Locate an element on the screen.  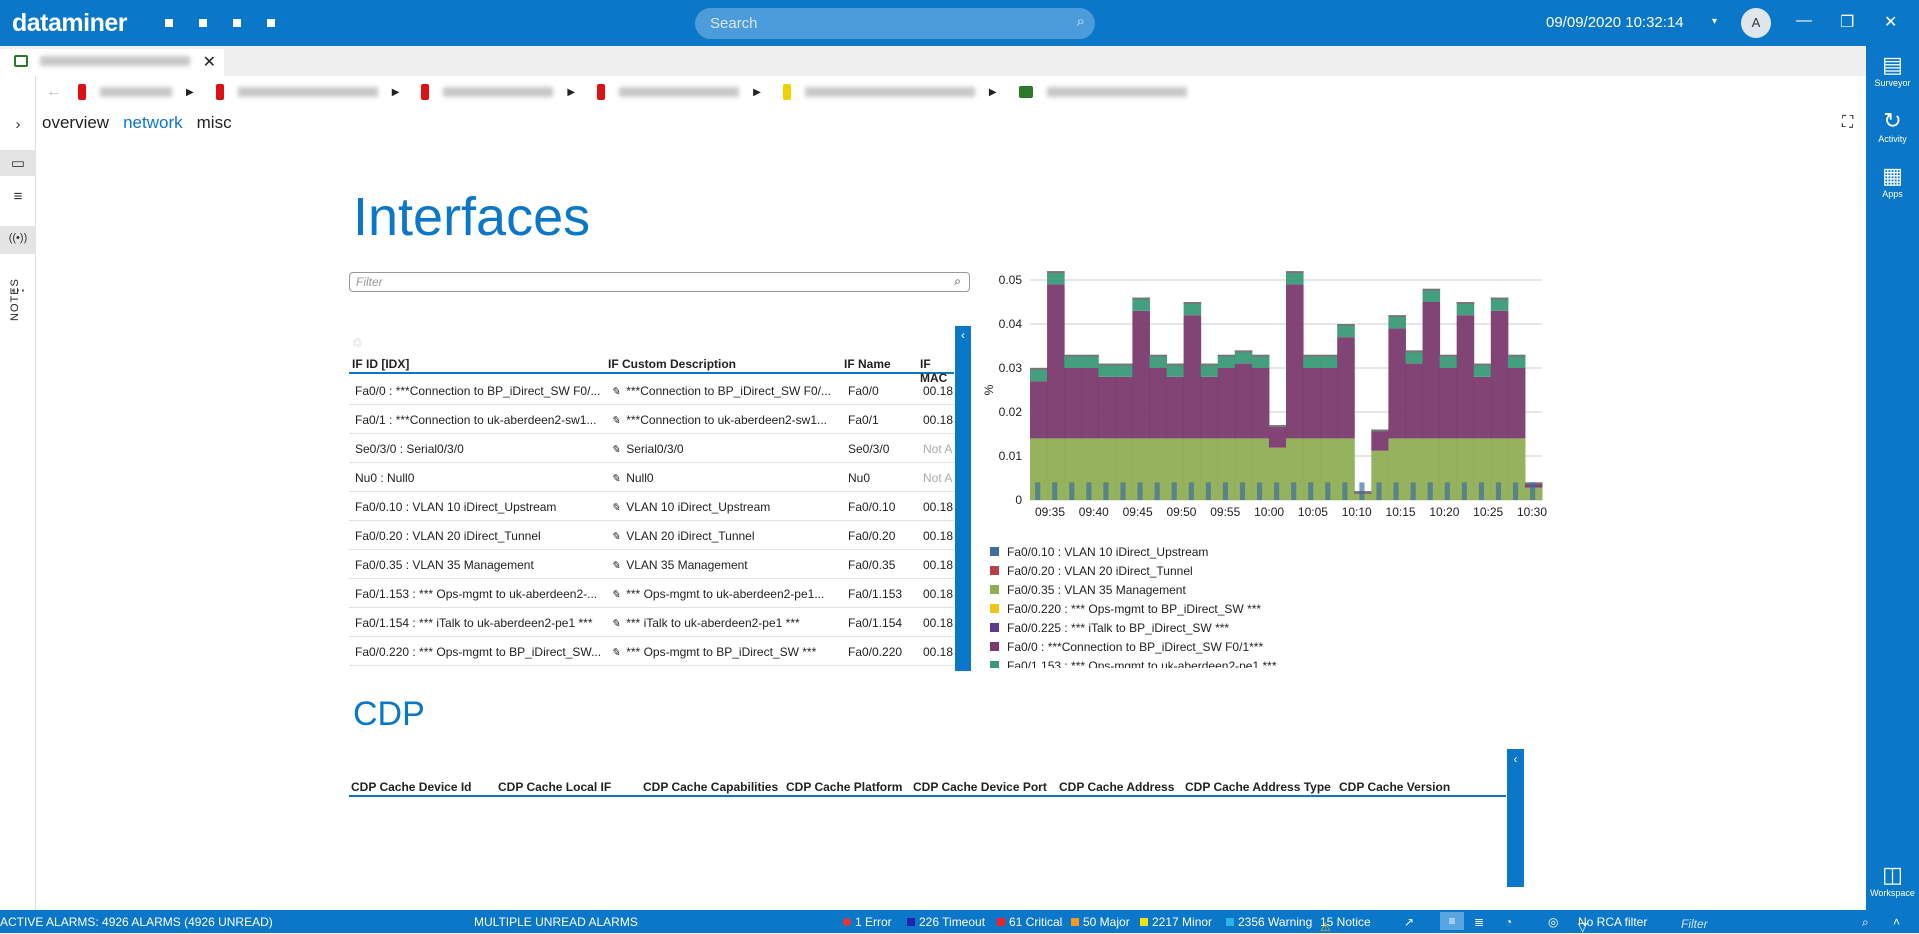
broadcast-icon: ((•)) is located at coordinates (18, 240).